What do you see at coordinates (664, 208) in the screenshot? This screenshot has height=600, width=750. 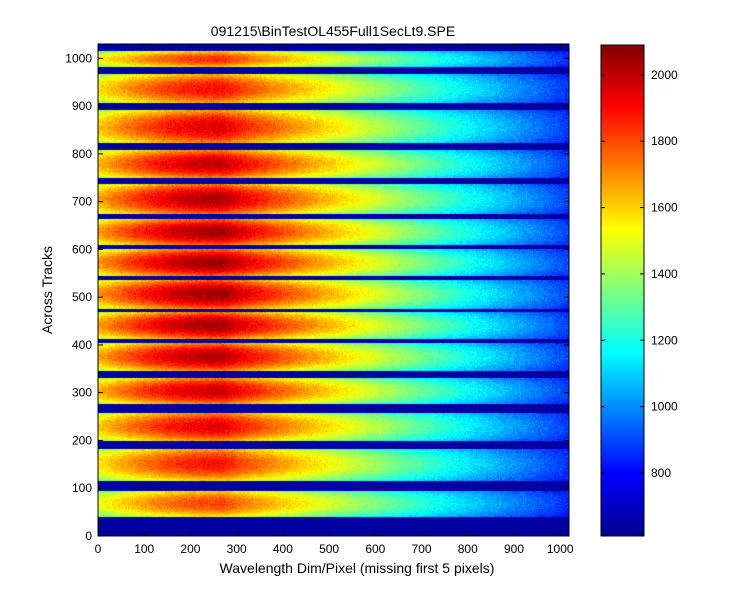 I see `colorbar-tick-label: 1600` at bounding box center [664, 208].